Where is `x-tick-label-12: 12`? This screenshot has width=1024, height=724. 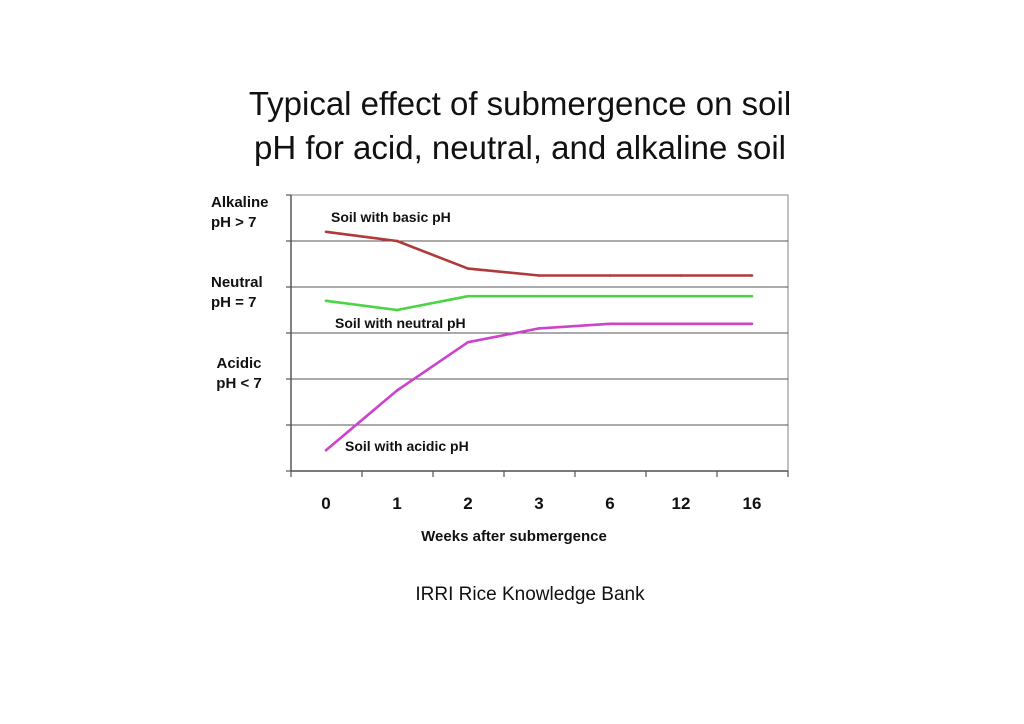
x-tick-label-12: 12 is located at coordinates (681, 503).